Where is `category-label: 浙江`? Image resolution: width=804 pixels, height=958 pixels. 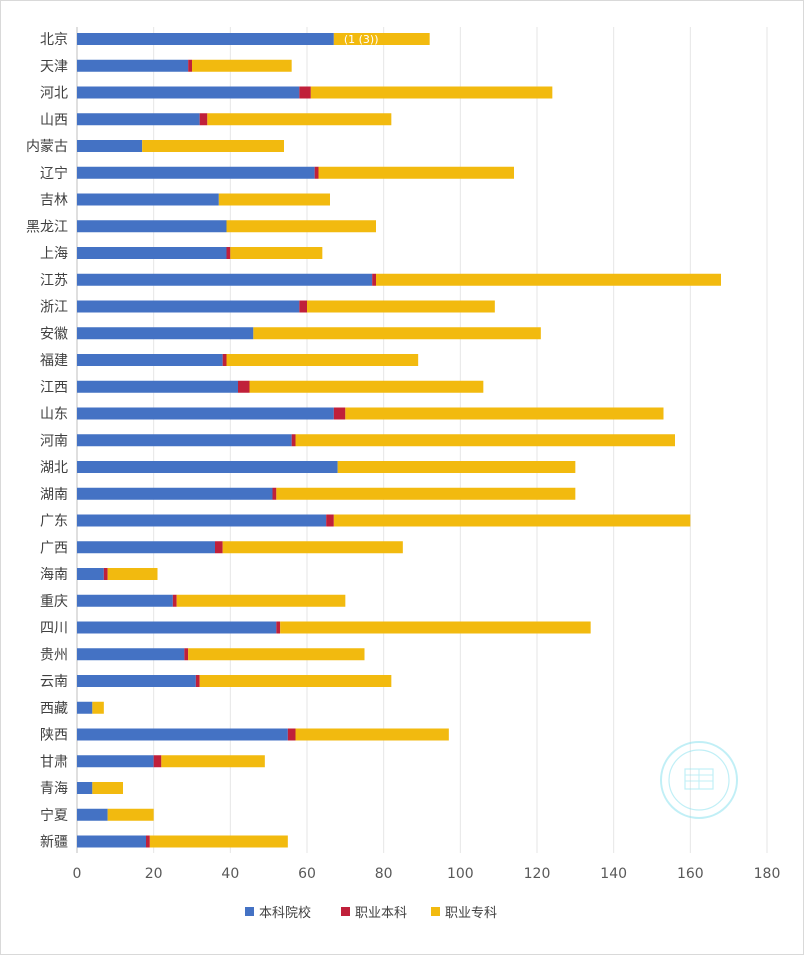
category-label: 浙江 is located at coordinates (54, 308).